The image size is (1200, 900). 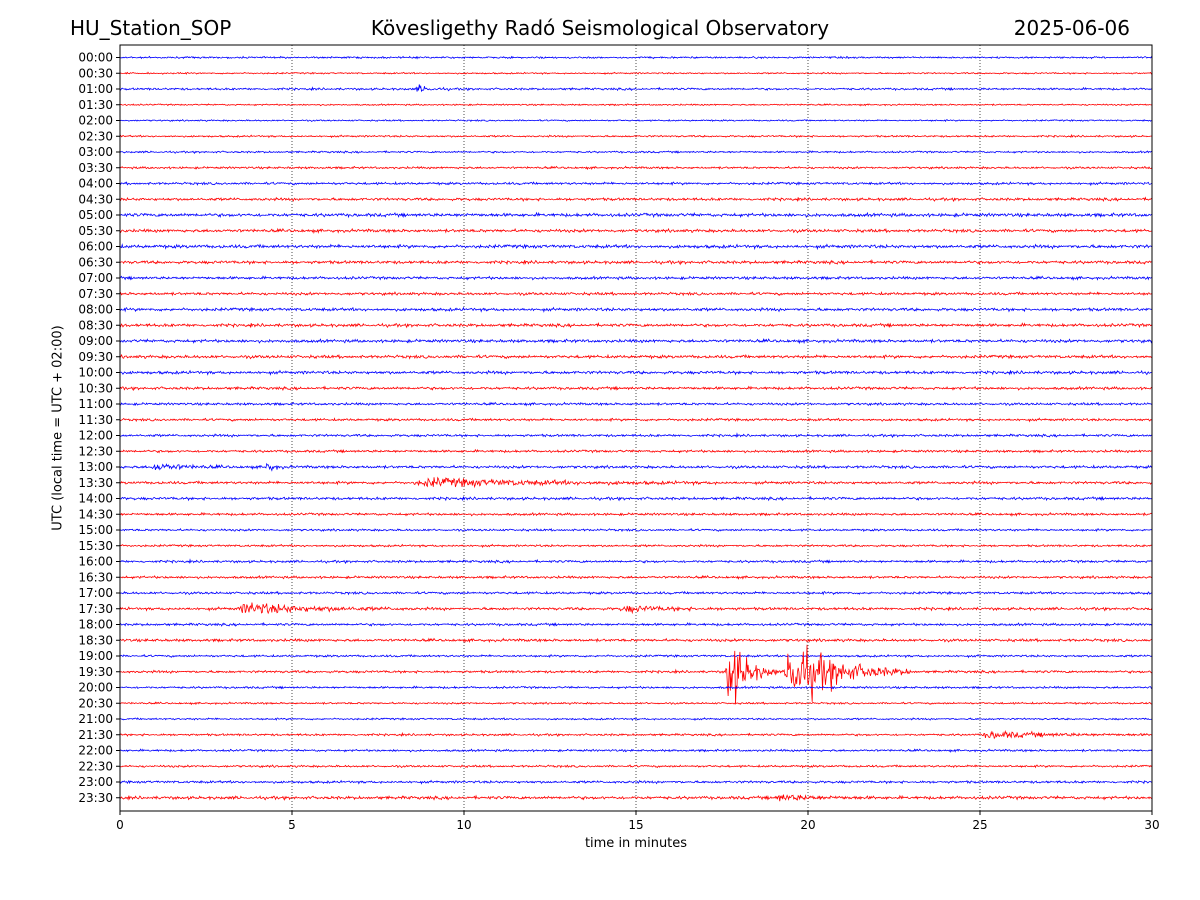 I want to click on y-tick-label-0230: 02:30, so click(x=95, y=136).